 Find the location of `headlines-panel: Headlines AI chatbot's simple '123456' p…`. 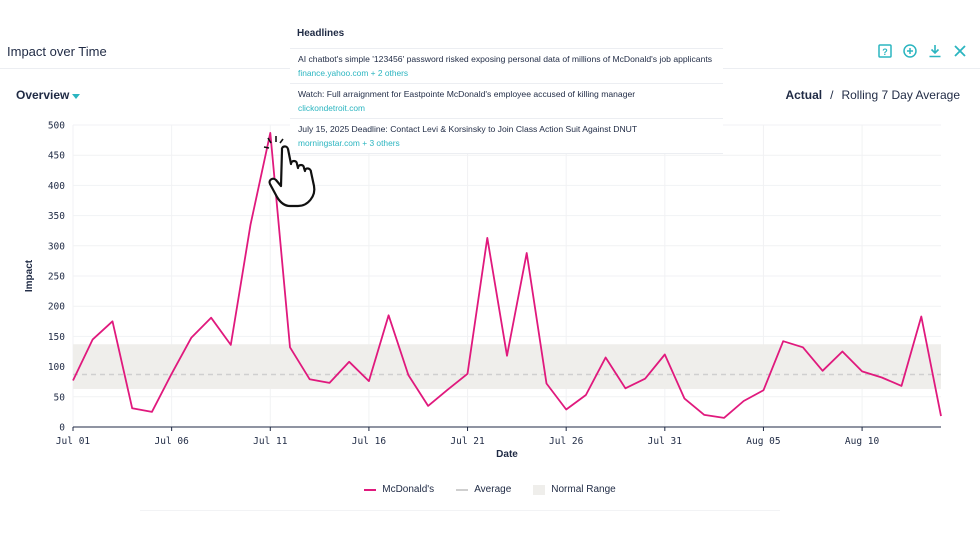

headlines-panel: Headlines AI chatbot's simple '123456' p… is located at coordinates (506, 89).